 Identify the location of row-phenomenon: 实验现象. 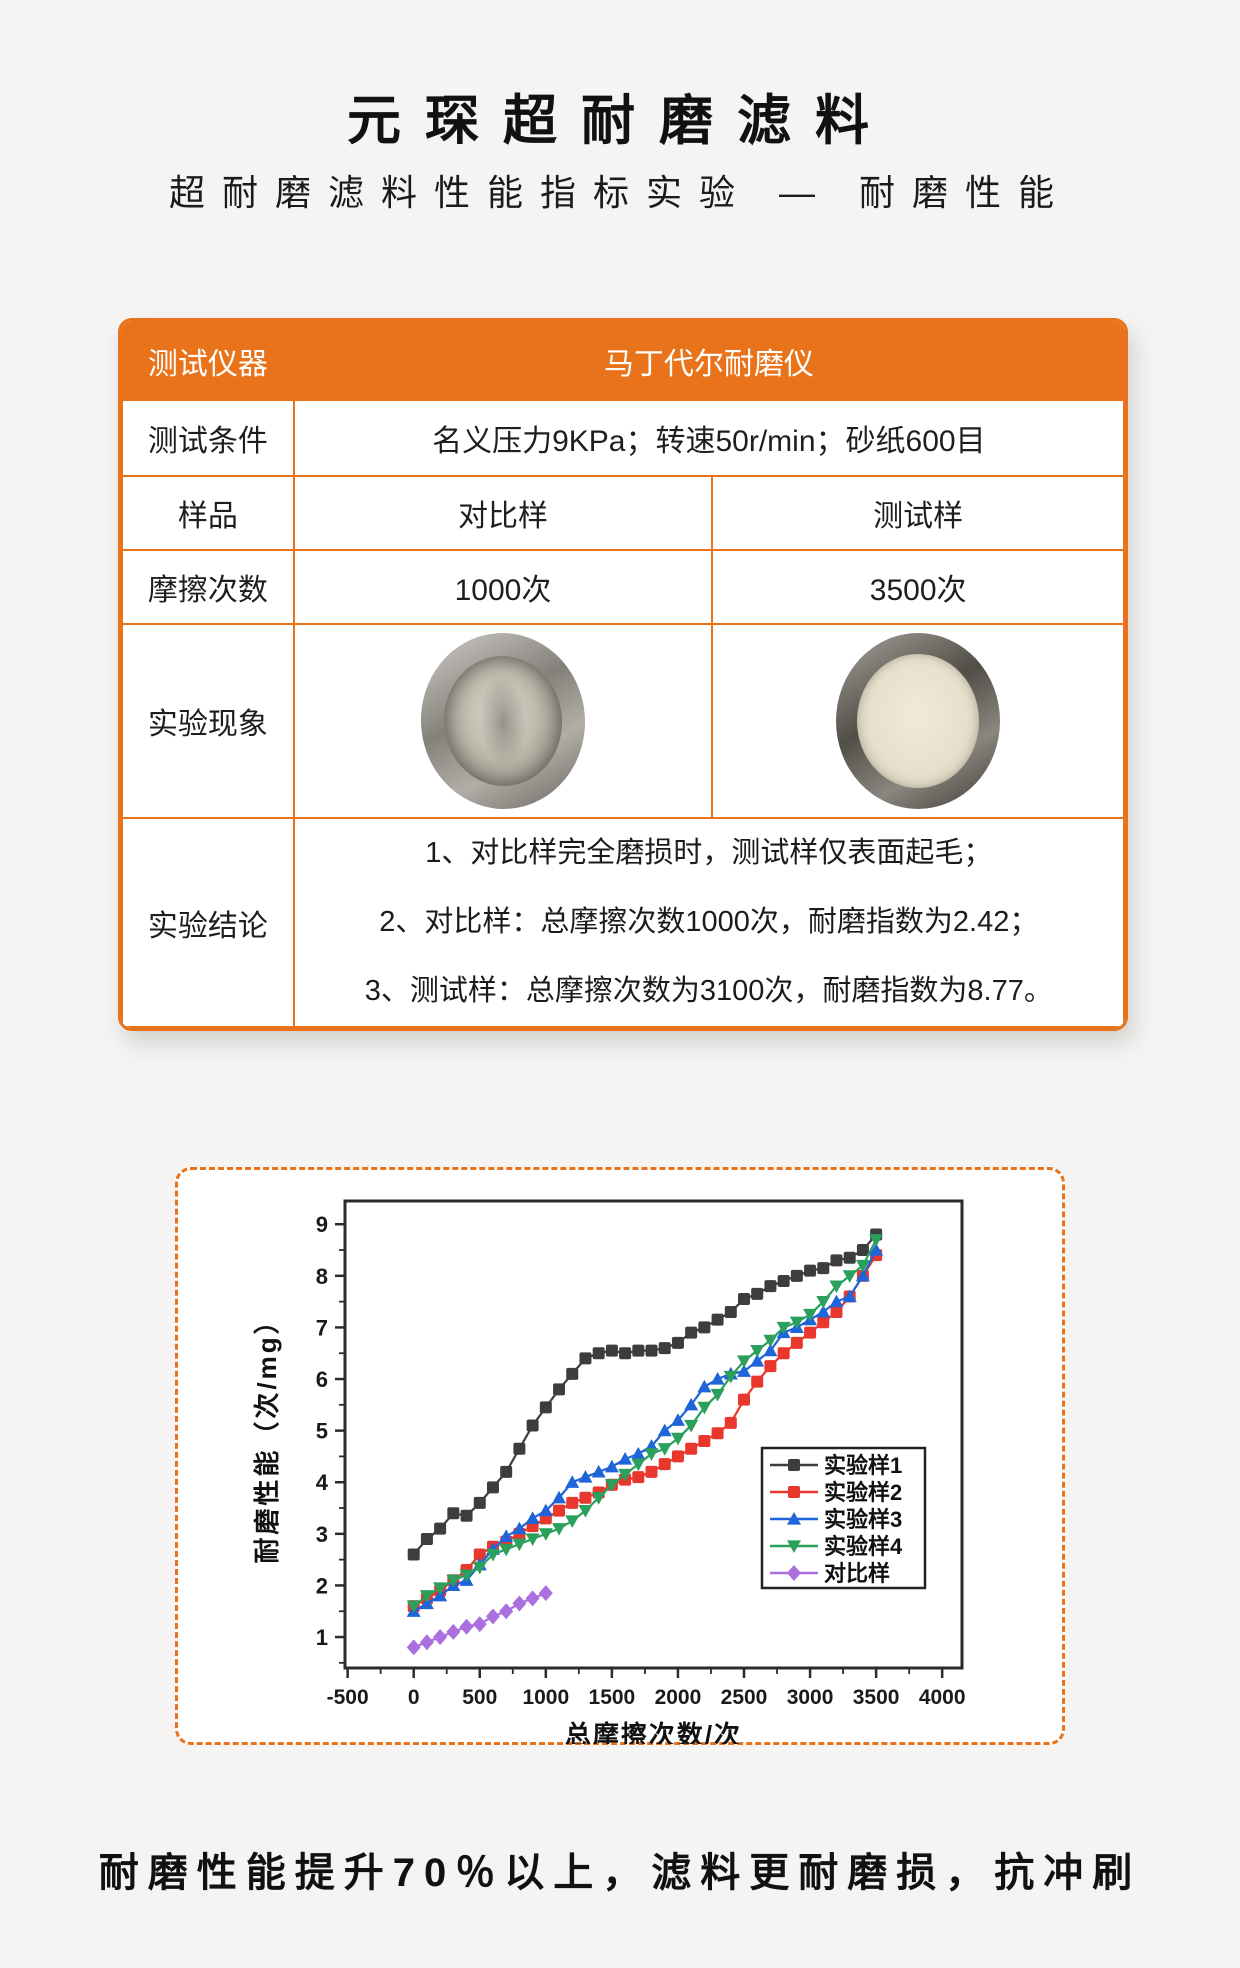
(623, 721).